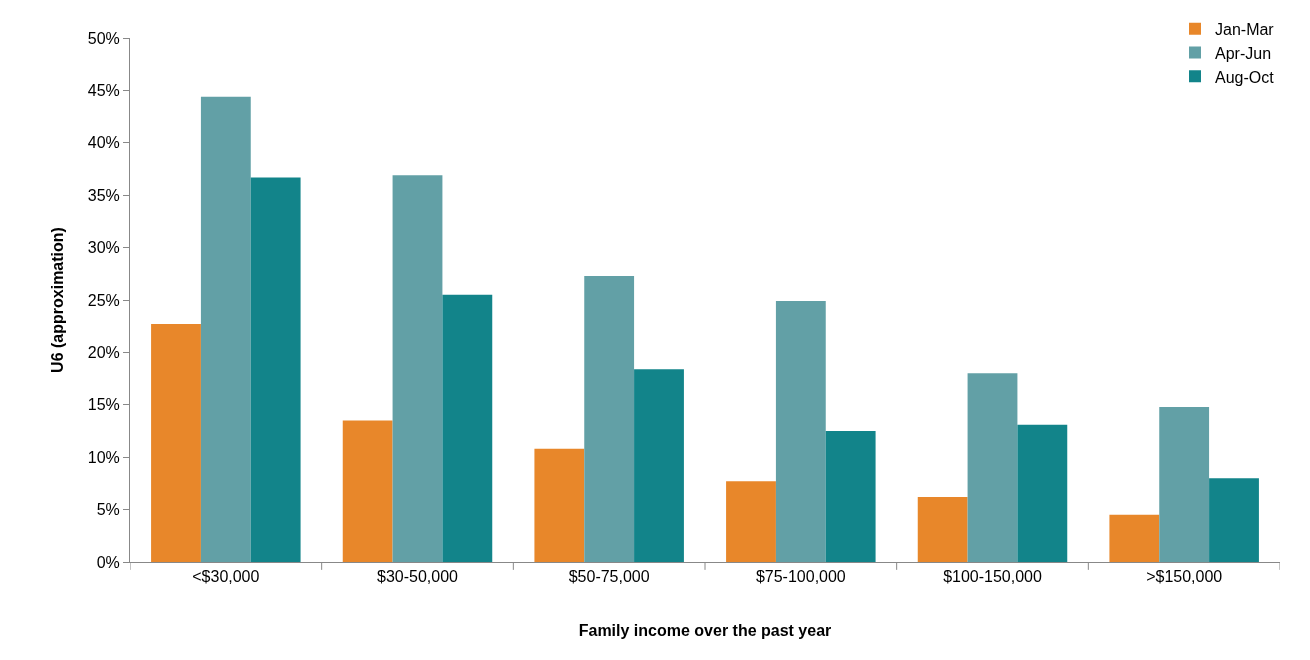 Image resolution: width=1310 pixels, height=660 pixels. Describe the element at coordinates (103, 248) in the screenshot. I see `y-tick-label: 30%` at that location.